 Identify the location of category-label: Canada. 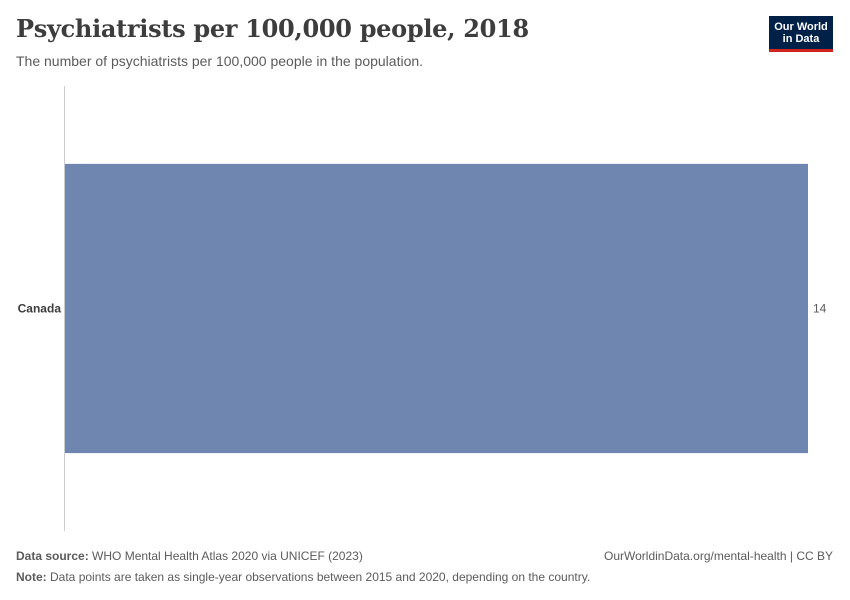
(40, 309).